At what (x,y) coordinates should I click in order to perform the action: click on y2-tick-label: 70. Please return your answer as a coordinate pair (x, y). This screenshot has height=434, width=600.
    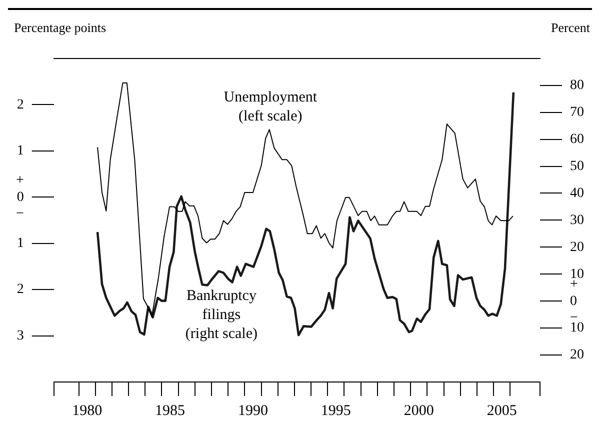
    Looking at the image, I should click on (577, 112).